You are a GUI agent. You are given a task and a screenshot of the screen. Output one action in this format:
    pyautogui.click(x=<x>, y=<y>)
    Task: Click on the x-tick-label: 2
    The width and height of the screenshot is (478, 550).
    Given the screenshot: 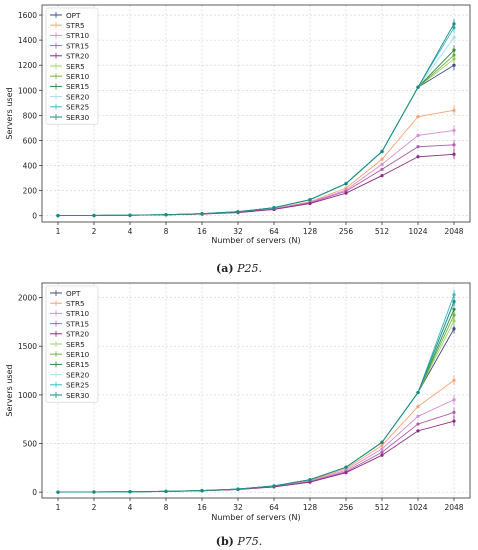 What is the action you would take?
    pyautogui.click(x=94, y=507)
    